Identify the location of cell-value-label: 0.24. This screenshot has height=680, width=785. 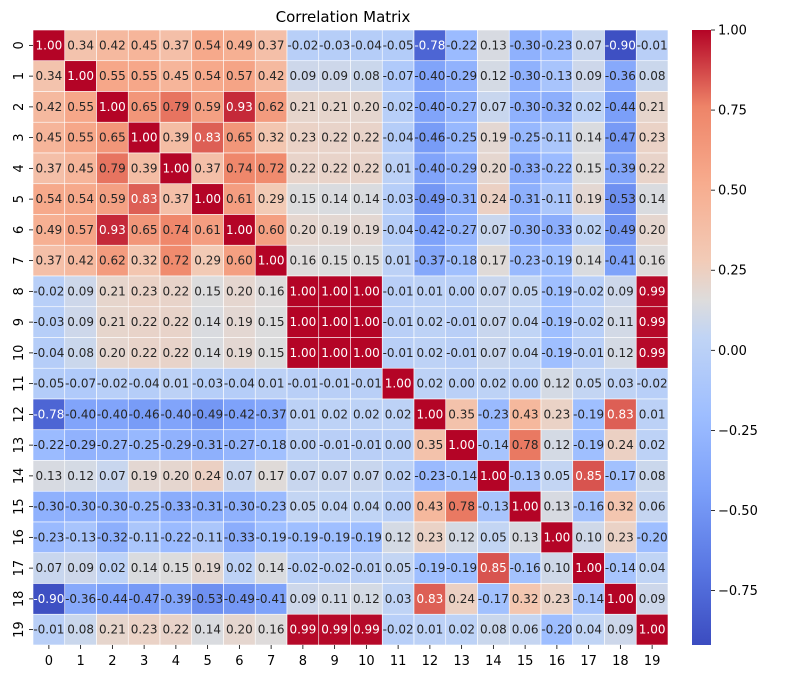
(493, 199).